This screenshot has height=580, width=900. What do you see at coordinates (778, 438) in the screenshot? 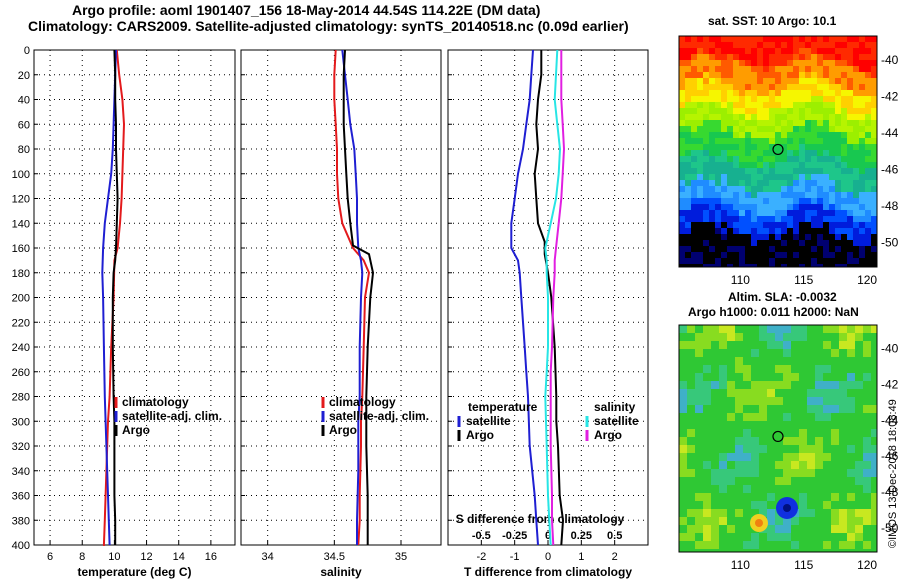
I see `map-frame` at bounding box center [778, 438].